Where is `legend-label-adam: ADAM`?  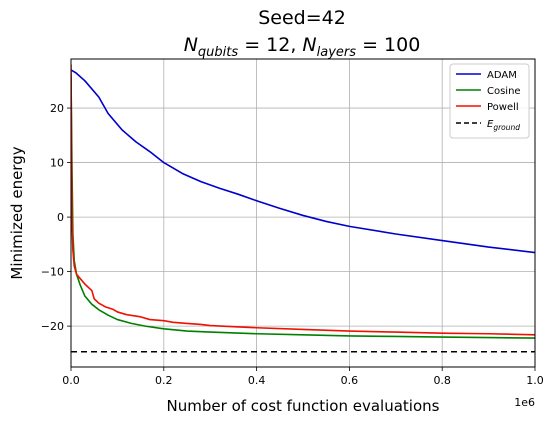 legend-label-adam: ADAM is located at coordinates (502, 75).